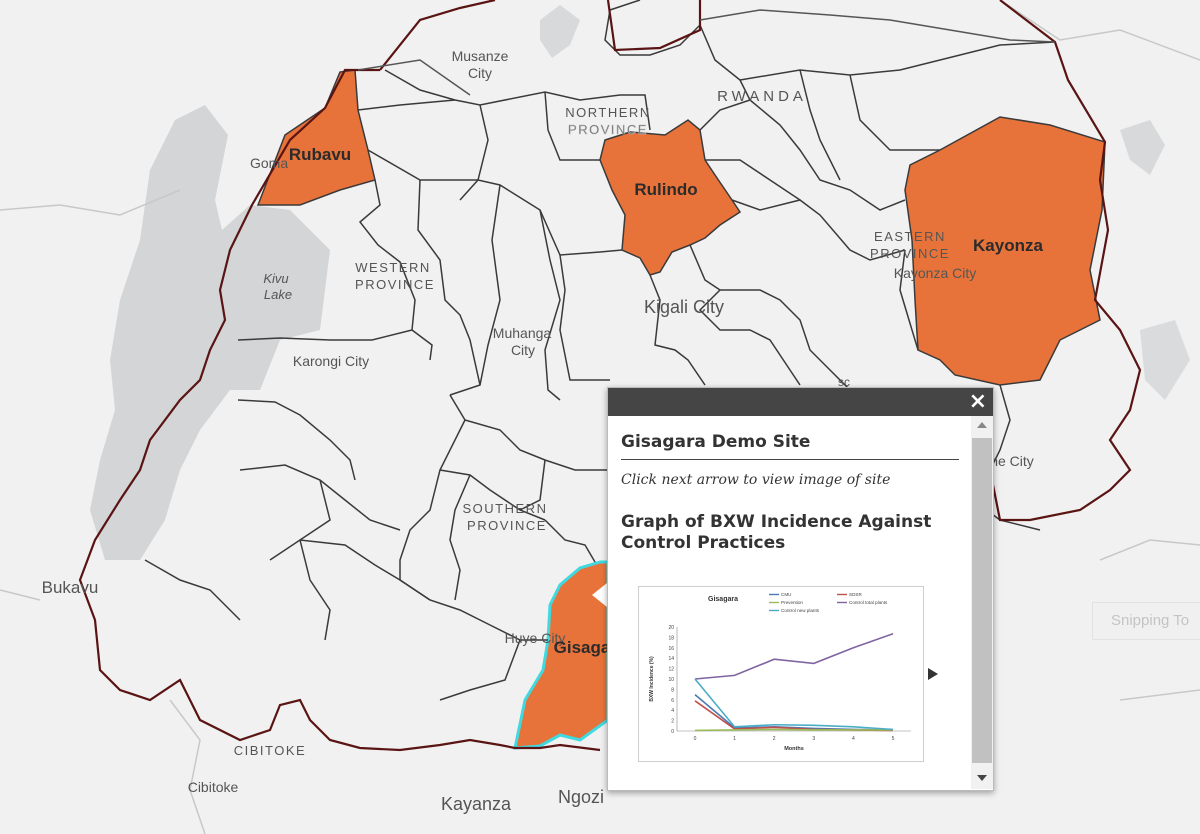 The image size is (1200, 834). Describe the element at coordinates (395, 284) in the screenshot. I see `label-western-2: PROVINCE` at that location.